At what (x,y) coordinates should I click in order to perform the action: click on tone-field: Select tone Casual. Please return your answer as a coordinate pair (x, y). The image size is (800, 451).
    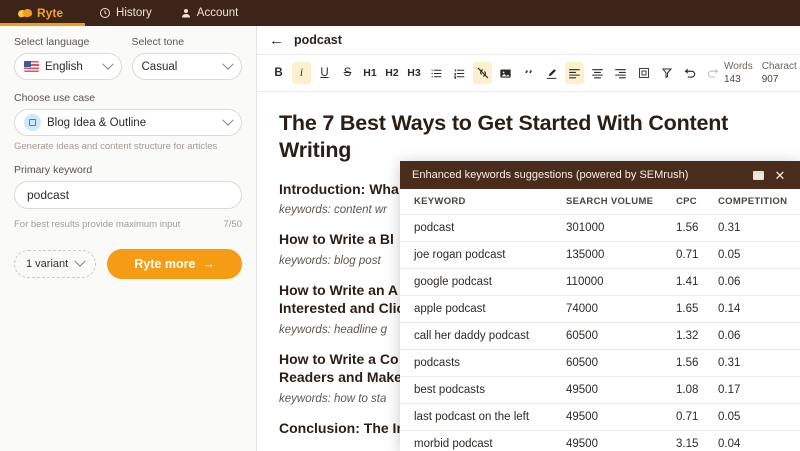
    Looking at the image, I should click on (186, 58).